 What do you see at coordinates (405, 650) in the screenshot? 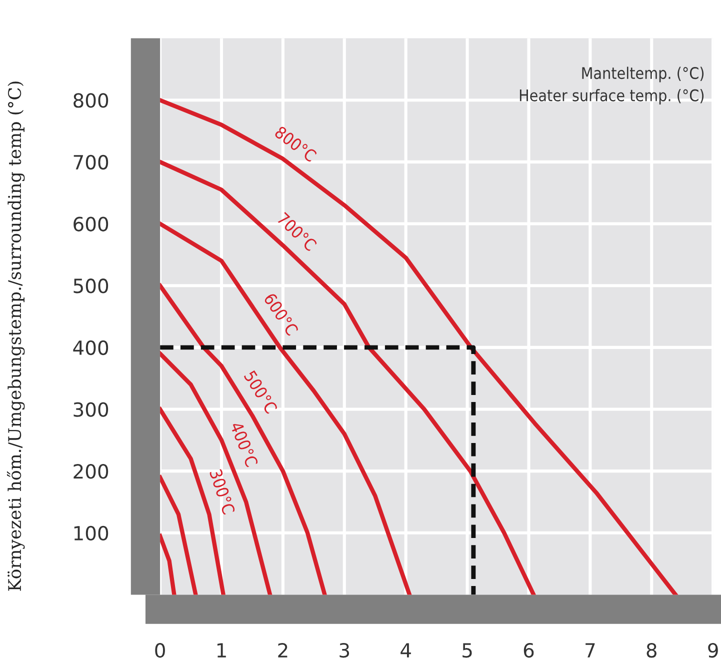
I see `x-tick-label: 4` at bounding box center [405, 650].